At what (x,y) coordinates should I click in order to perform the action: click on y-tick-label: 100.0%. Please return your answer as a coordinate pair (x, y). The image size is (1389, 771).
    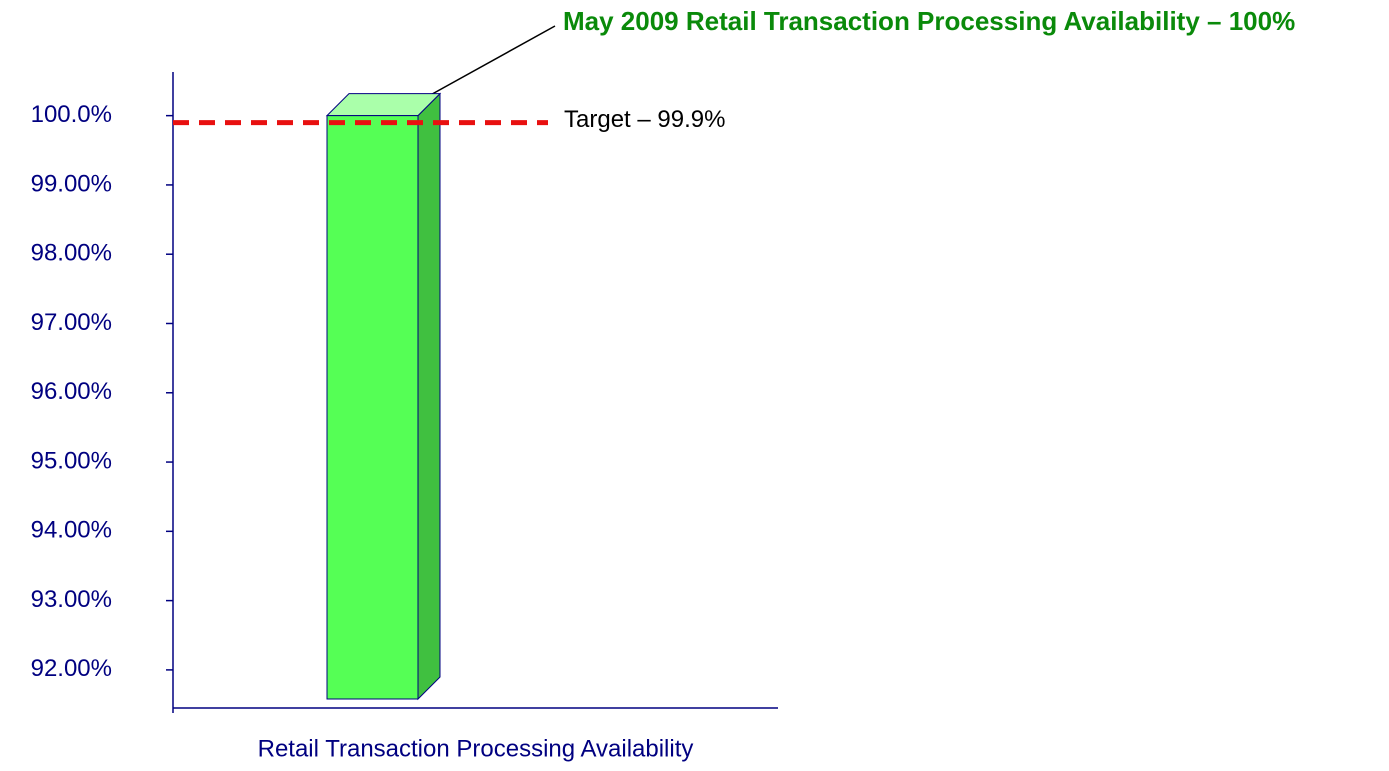
    Looking at the image, I should click on (71, 114).